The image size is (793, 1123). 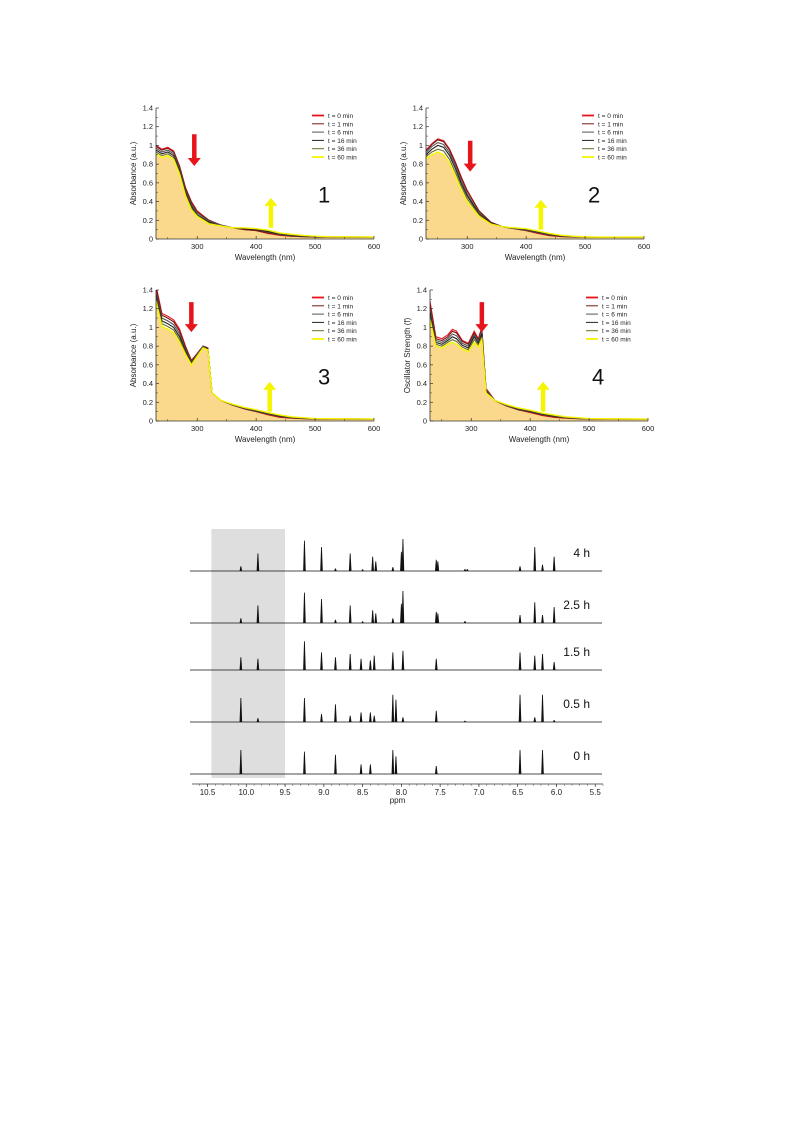 I want to click on x-tick-label: 6.5, so click(x=518, y=792).